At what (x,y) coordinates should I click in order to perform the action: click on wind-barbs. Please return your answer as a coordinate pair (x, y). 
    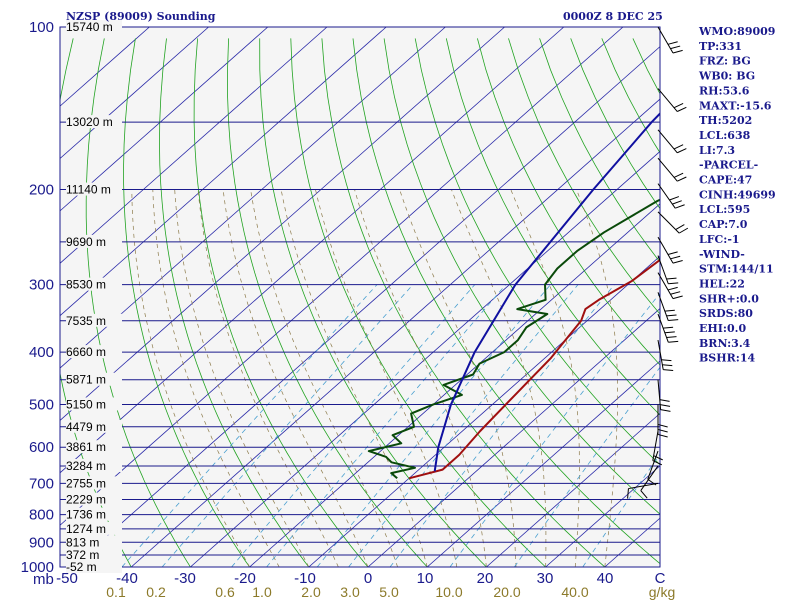
    Looking at the image, I should click on (658, 262).